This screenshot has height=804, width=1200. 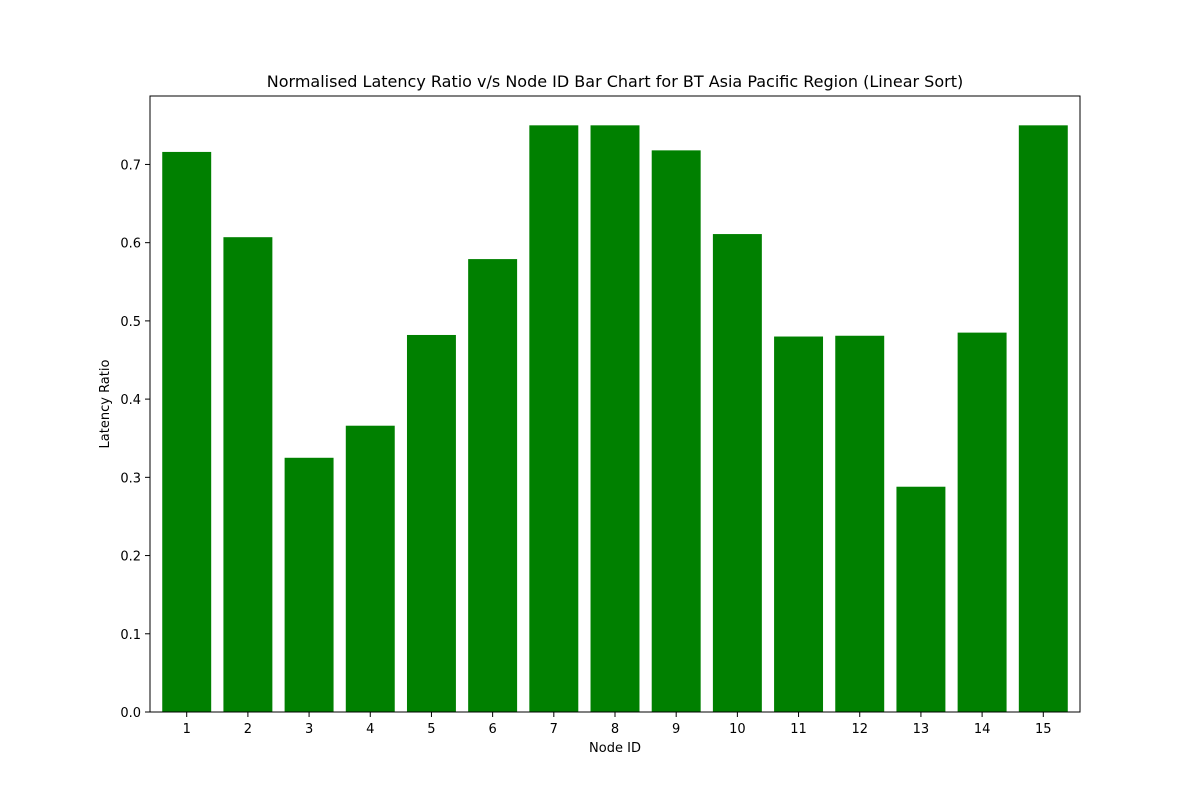 I want to click on y-tick-label: 0.5, so click(x=130, y=322).